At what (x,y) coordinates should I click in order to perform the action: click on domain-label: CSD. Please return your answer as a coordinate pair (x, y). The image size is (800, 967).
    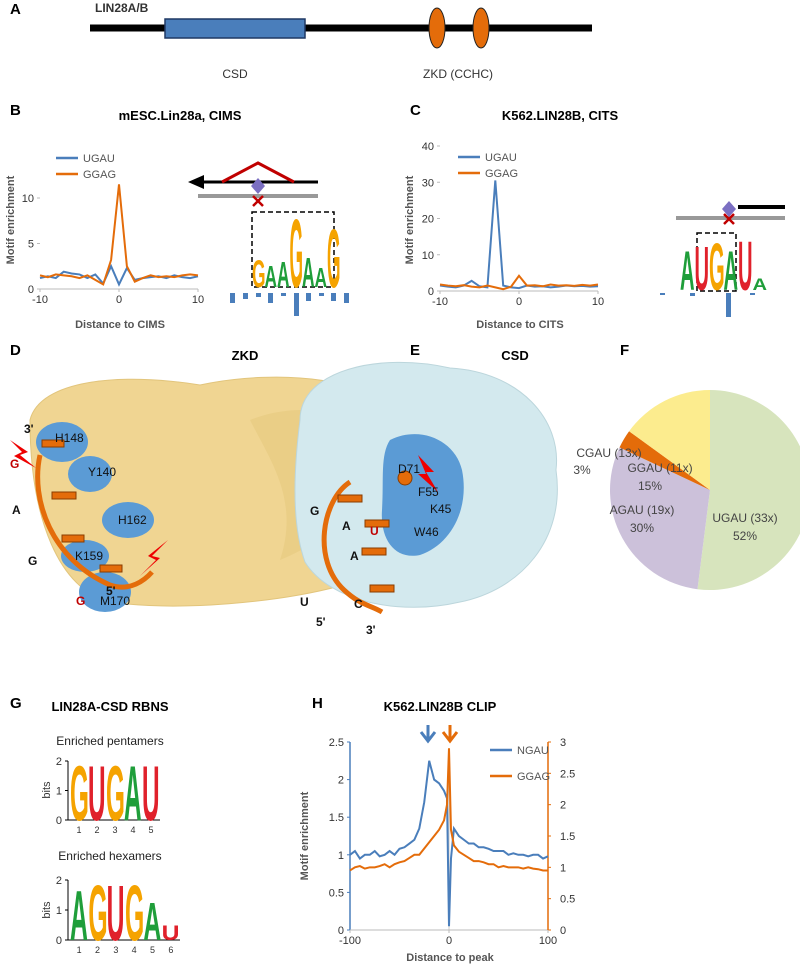
    Looking at the image, I should click on (235, 74).